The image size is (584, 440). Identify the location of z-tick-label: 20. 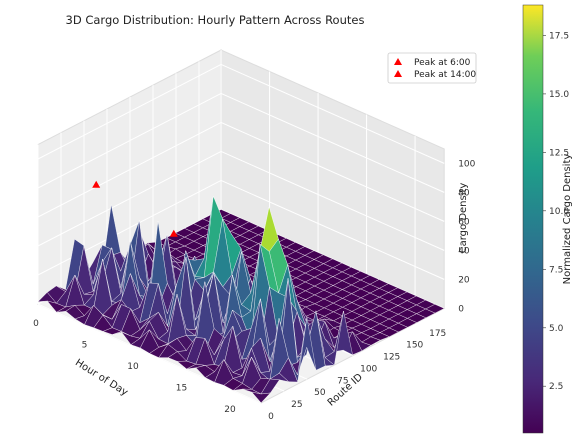
(464, 280).